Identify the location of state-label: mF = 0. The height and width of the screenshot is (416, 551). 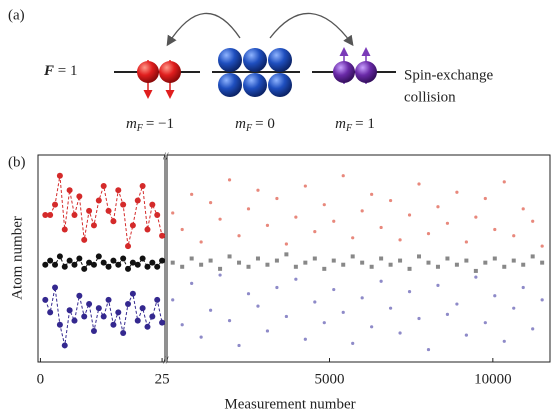
(255, 125).